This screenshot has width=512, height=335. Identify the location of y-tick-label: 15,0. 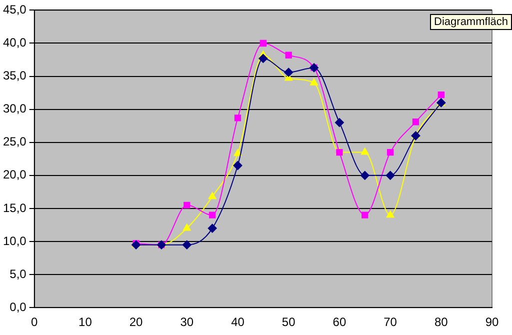
(14, 207).